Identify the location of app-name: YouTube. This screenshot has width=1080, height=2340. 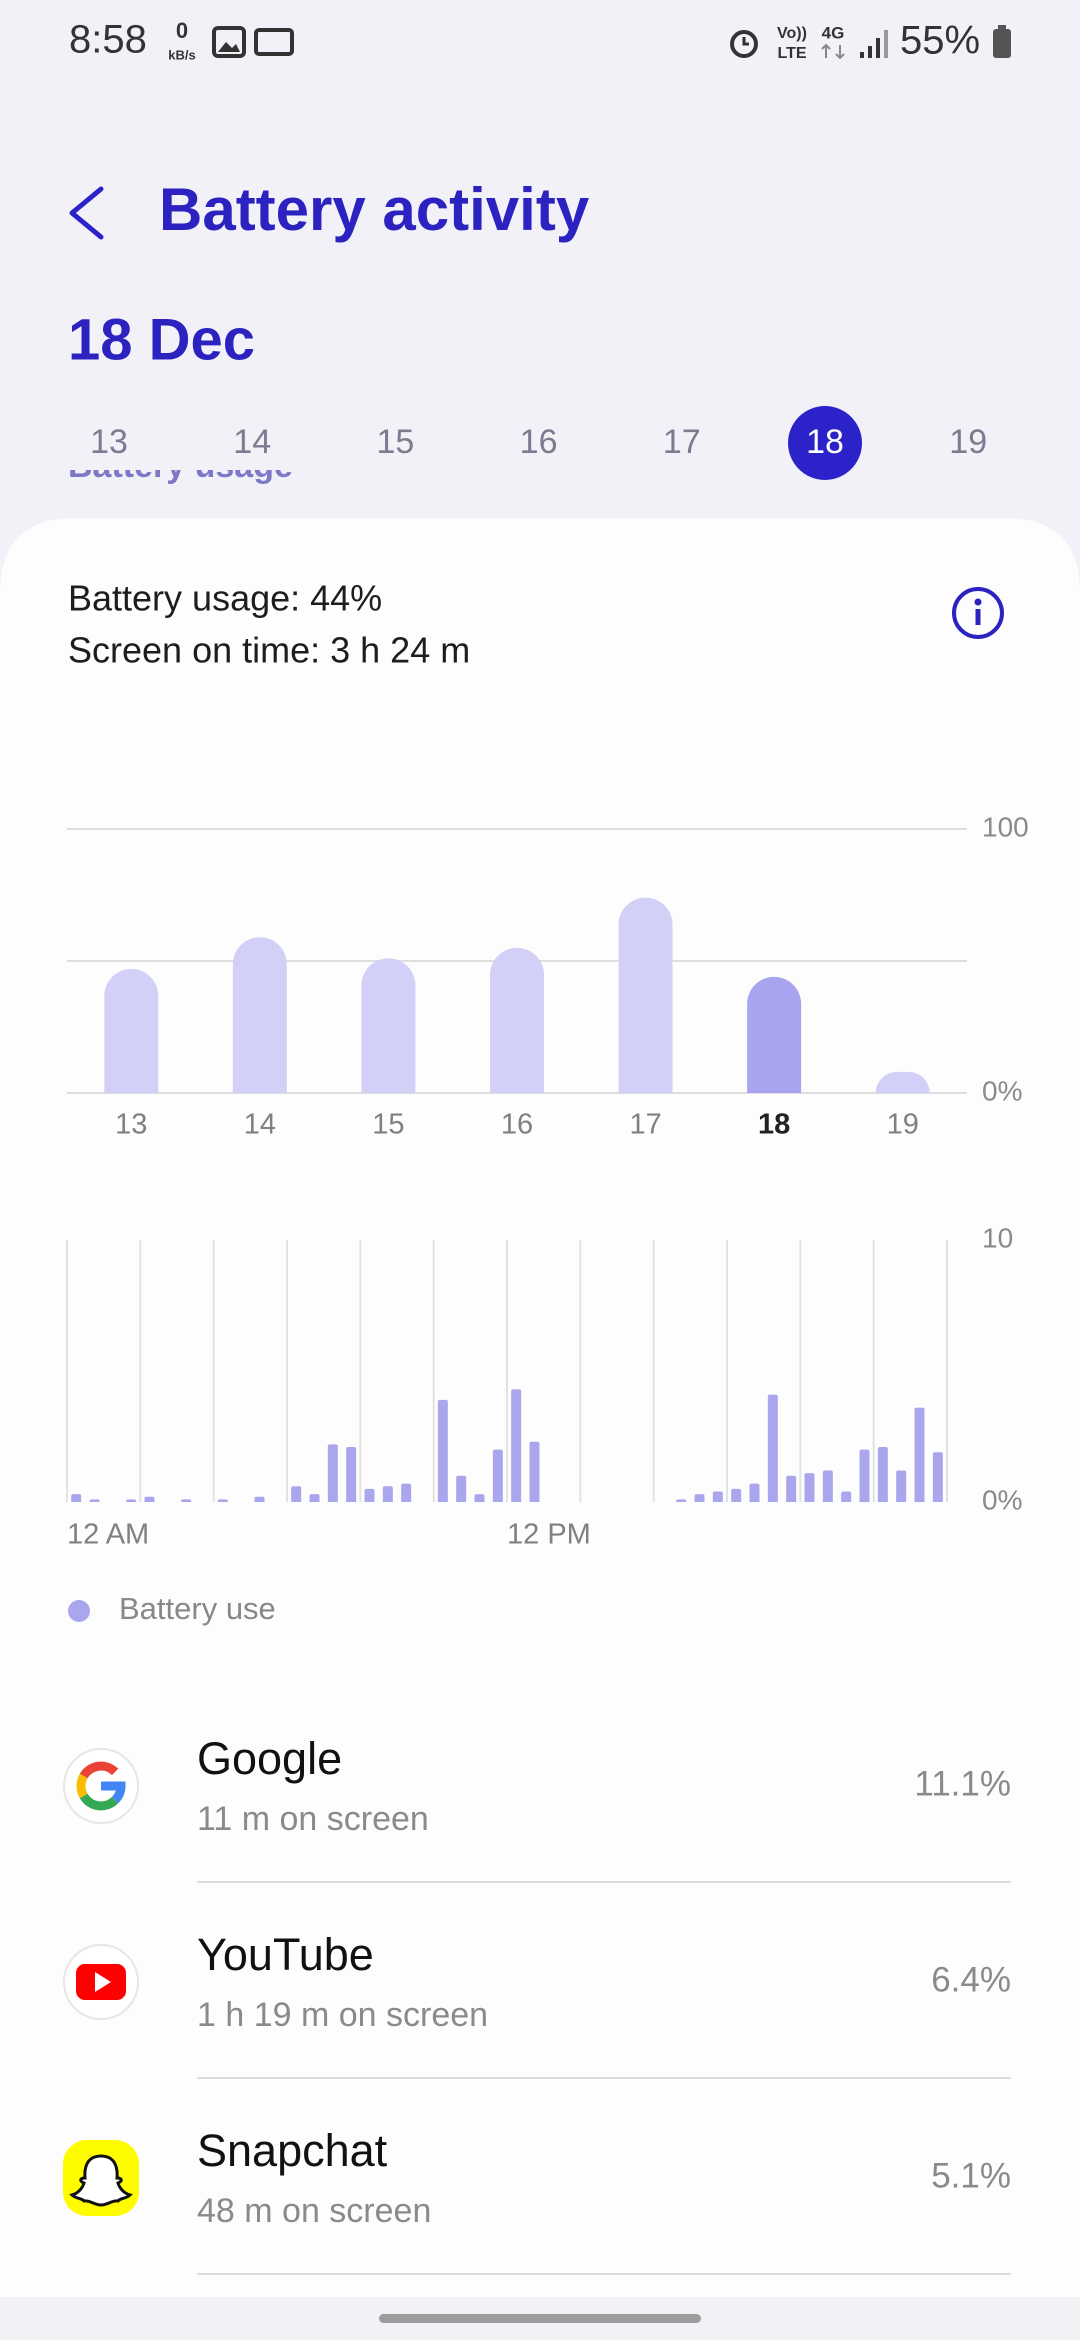
(285, 1954).